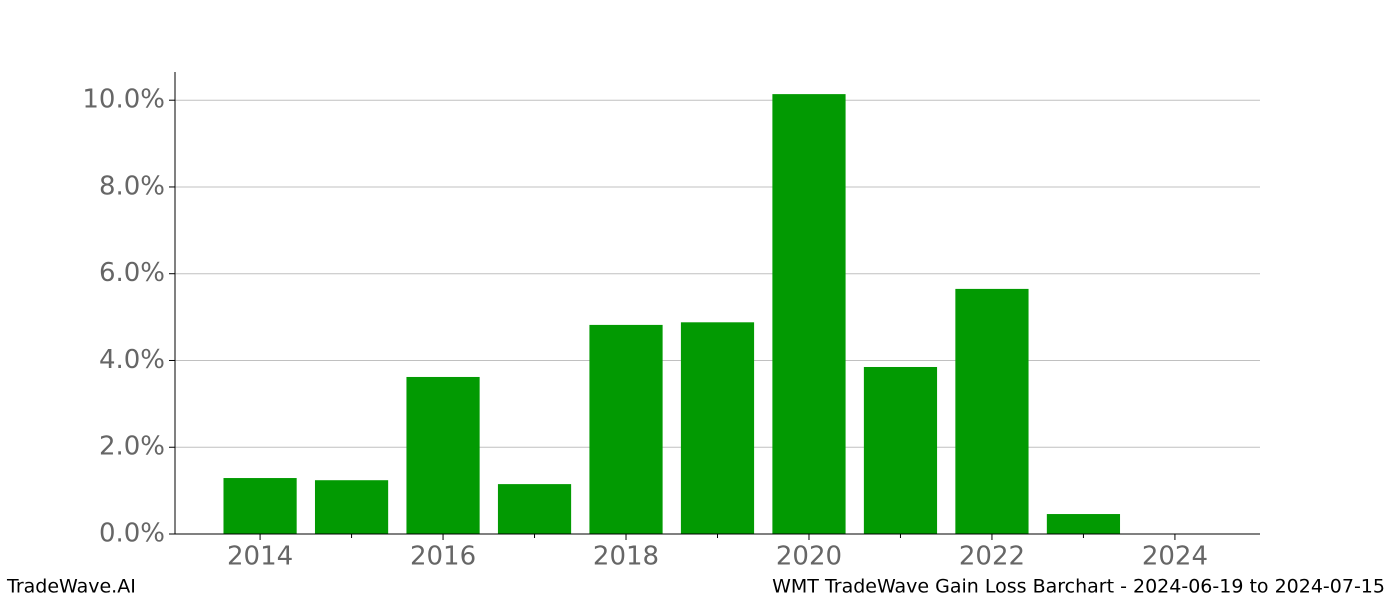  I want to click on x-tick-label: 2014, so click(260, 557).